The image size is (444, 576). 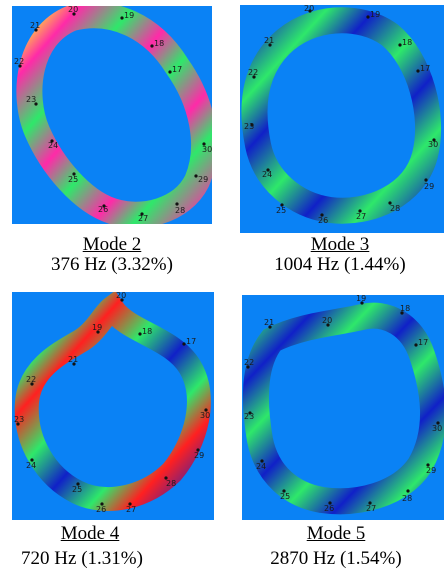 I want to click on mode-4-title: Mode 4, so click(x=90, y=533).